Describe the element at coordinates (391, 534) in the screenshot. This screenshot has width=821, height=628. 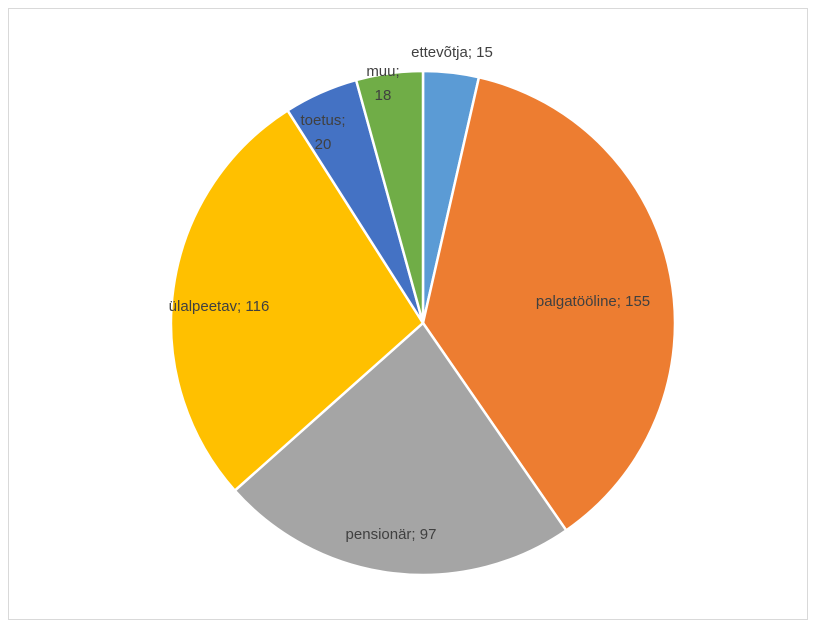
I see `label-pensionar: pensionär; 97` at that location.